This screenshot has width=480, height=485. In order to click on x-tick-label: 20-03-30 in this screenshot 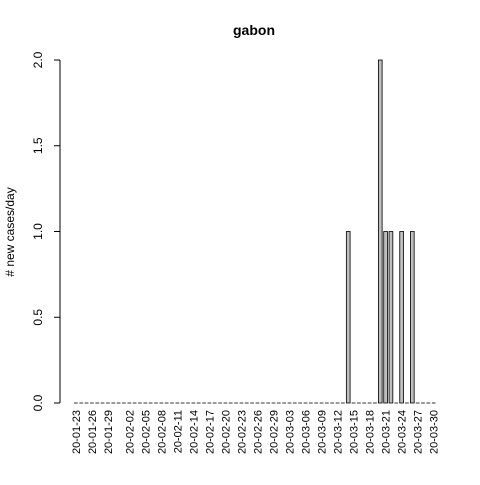, I will do `click(435, 432)`.